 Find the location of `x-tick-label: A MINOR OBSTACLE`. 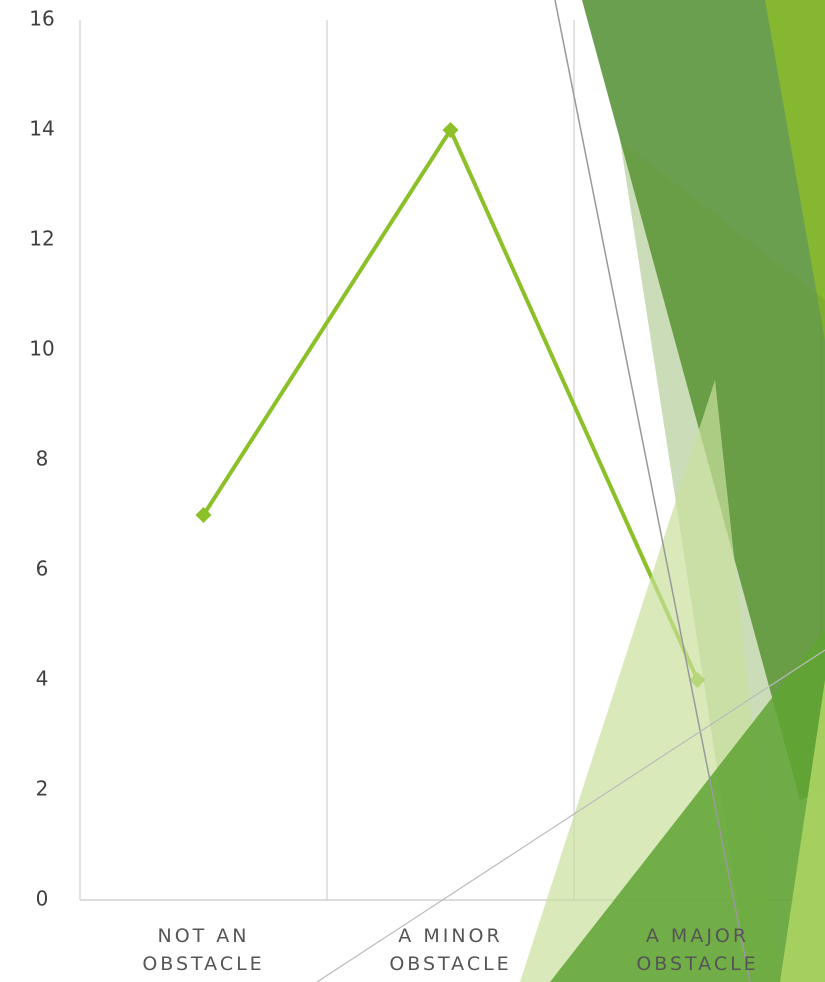

x-tick-label: A MINOR OBSTACLE is located at coordinates (450, 950).